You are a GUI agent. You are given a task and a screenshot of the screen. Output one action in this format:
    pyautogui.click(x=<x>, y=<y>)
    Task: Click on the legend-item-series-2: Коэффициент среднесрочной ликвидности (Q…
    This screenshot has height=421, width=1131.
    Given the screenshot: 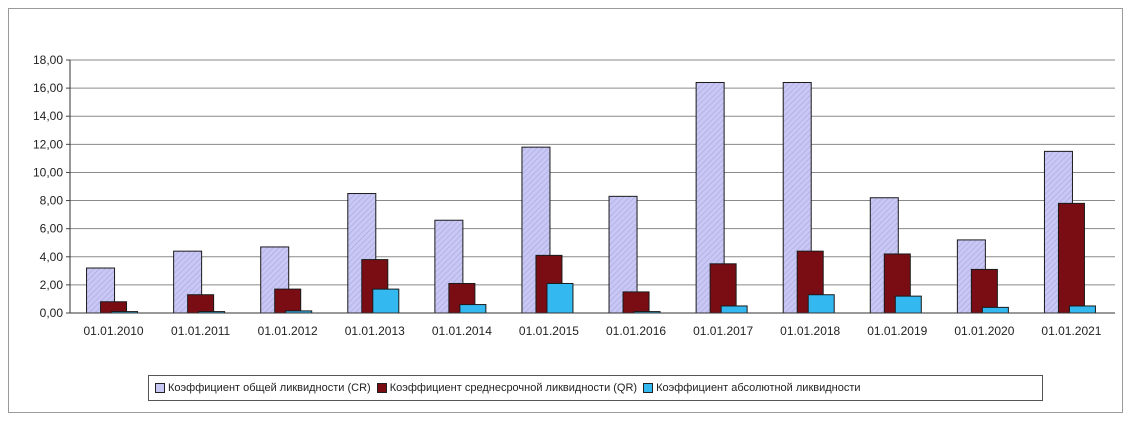 What is the action you would take?
    pyautogui.click(x=507, y=388)
    